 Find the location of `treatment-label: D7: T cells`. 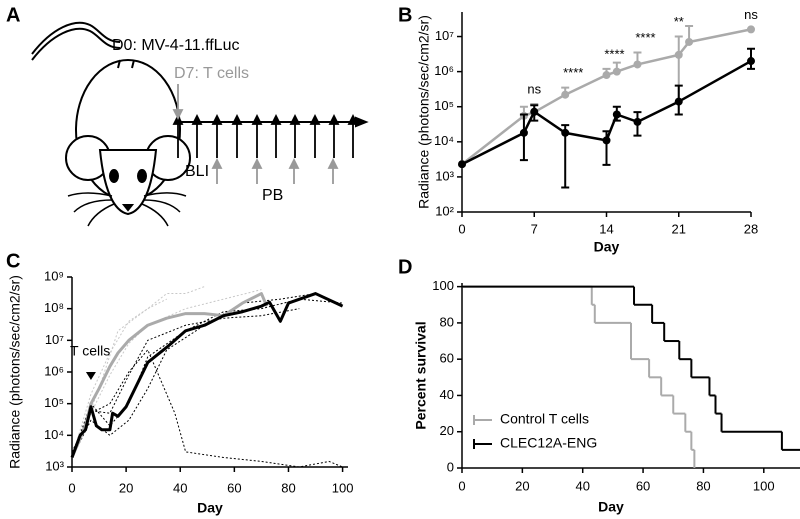

treatment-label: D7: T cells is located at coordinates (211, 73).